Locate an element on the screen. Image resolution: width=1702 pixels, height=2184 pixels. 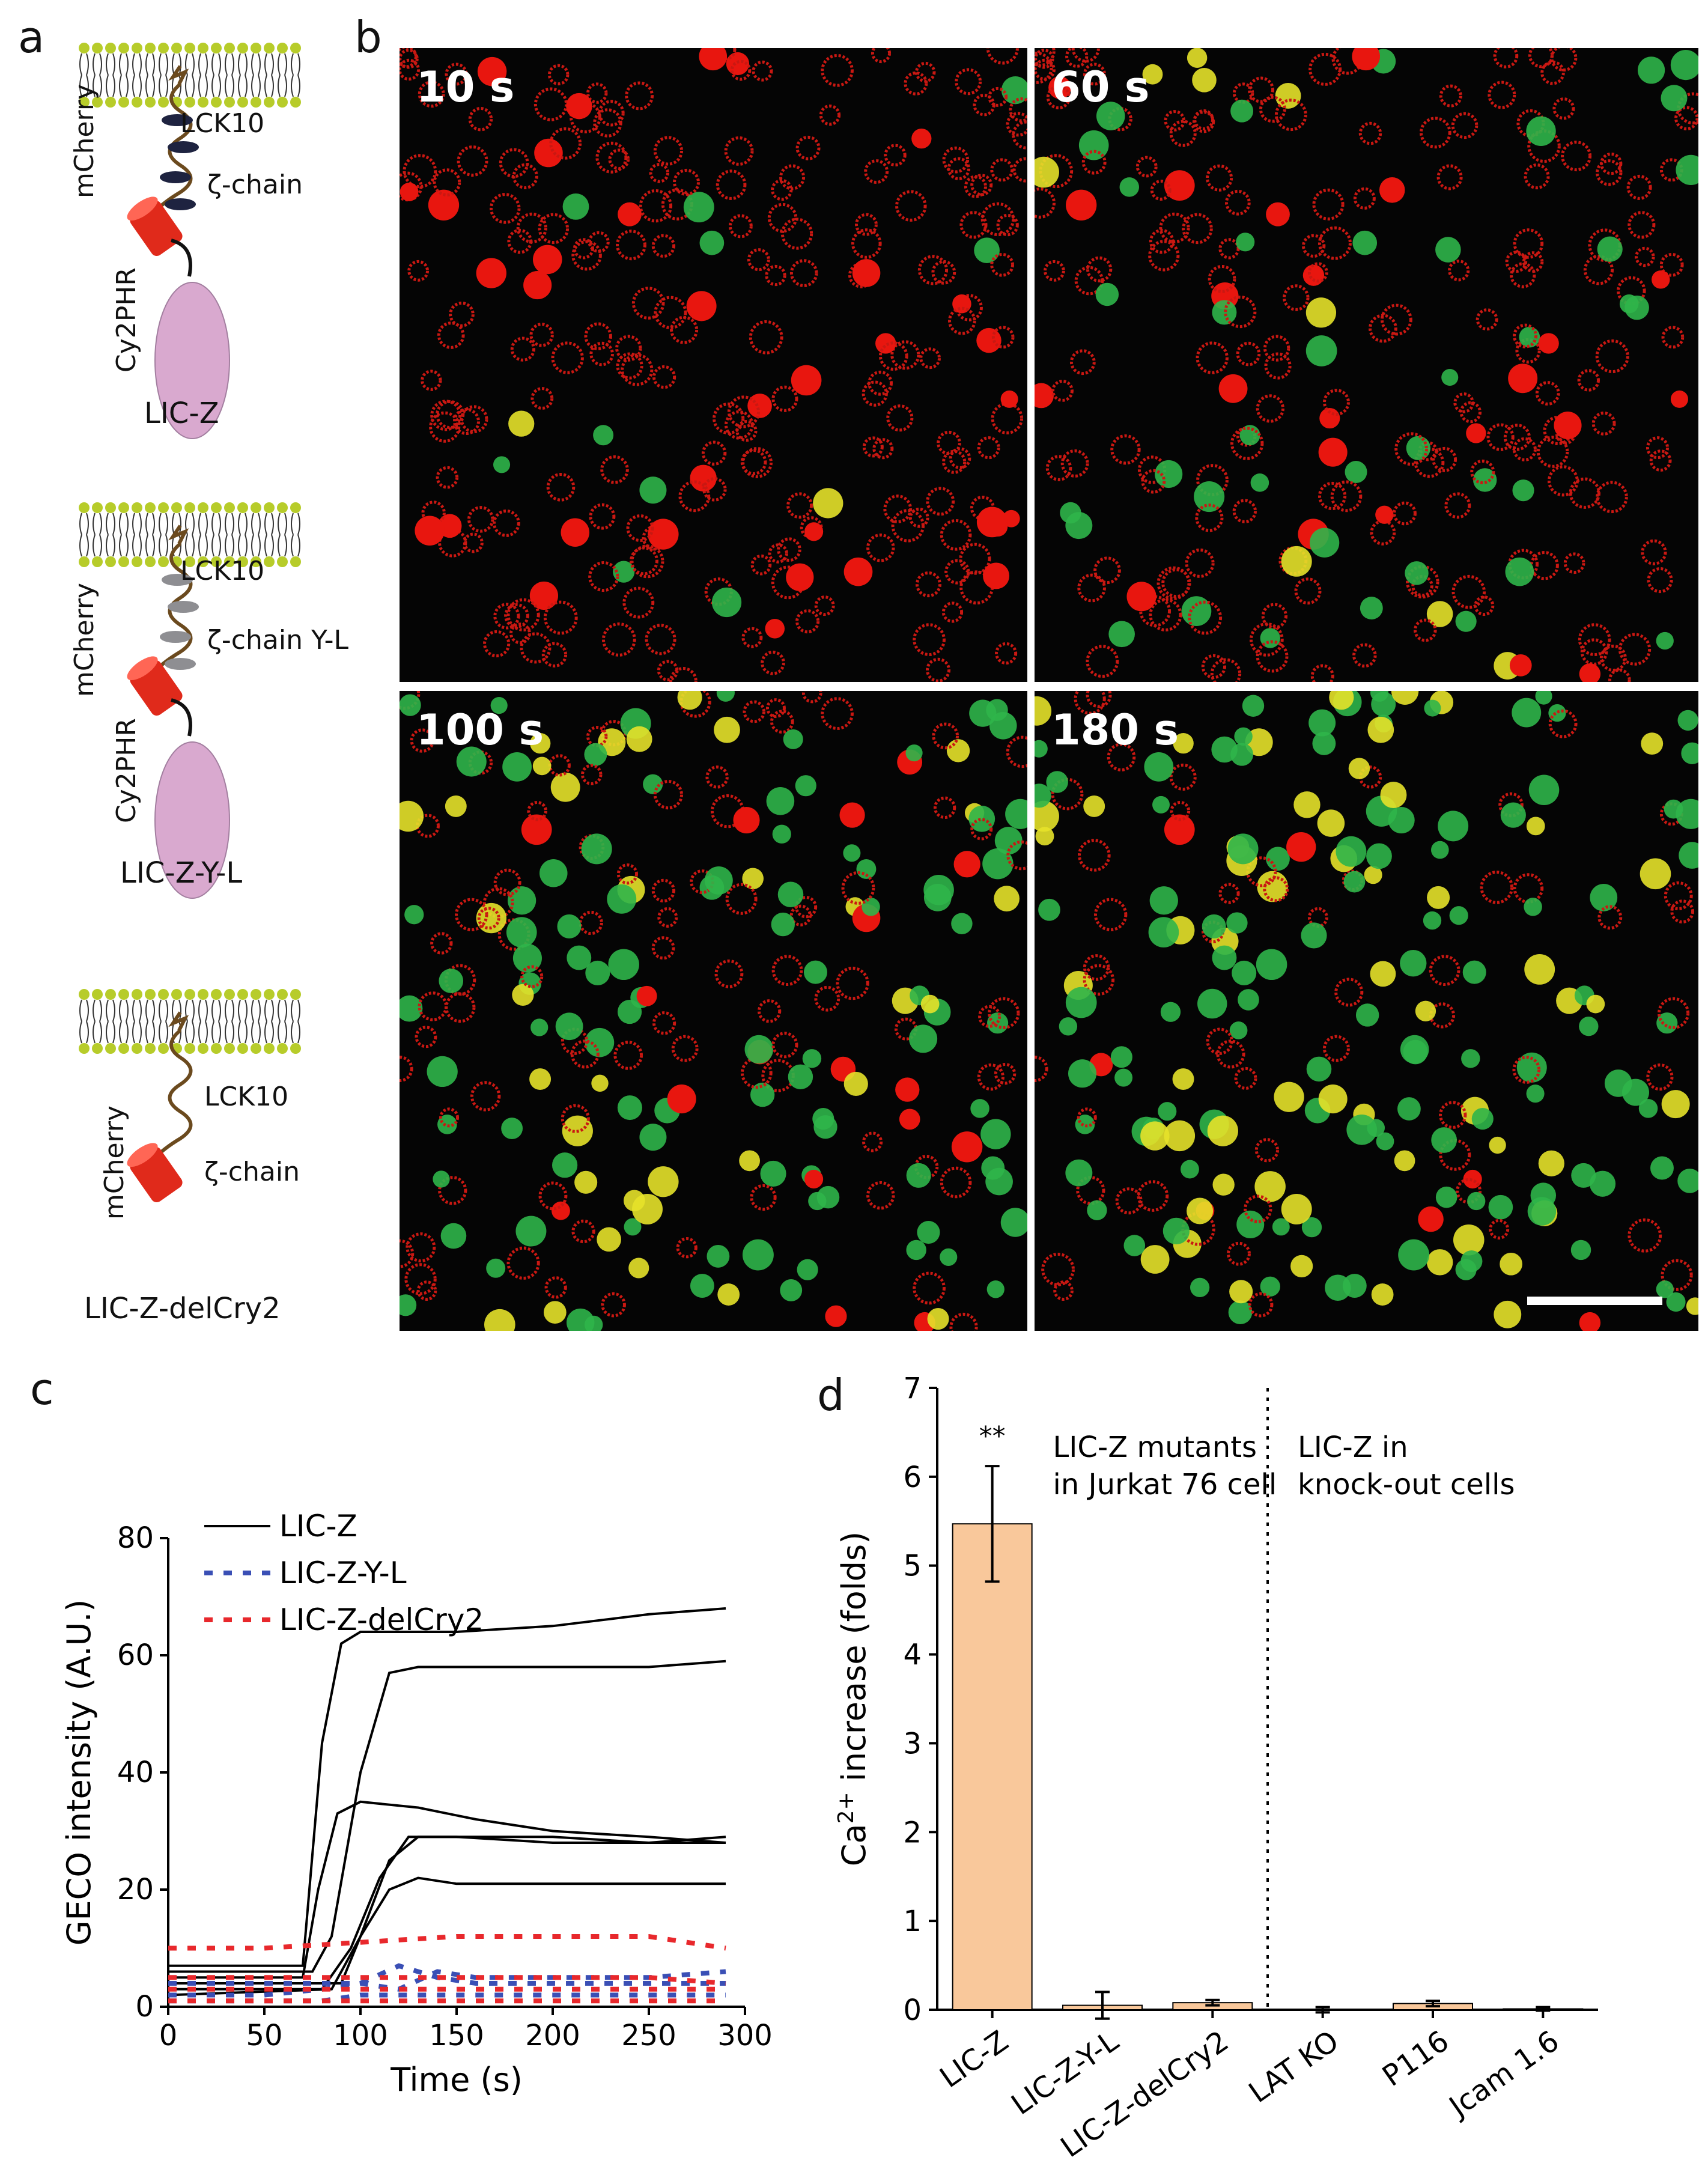
series-line is located at coordinates (447, 1943).